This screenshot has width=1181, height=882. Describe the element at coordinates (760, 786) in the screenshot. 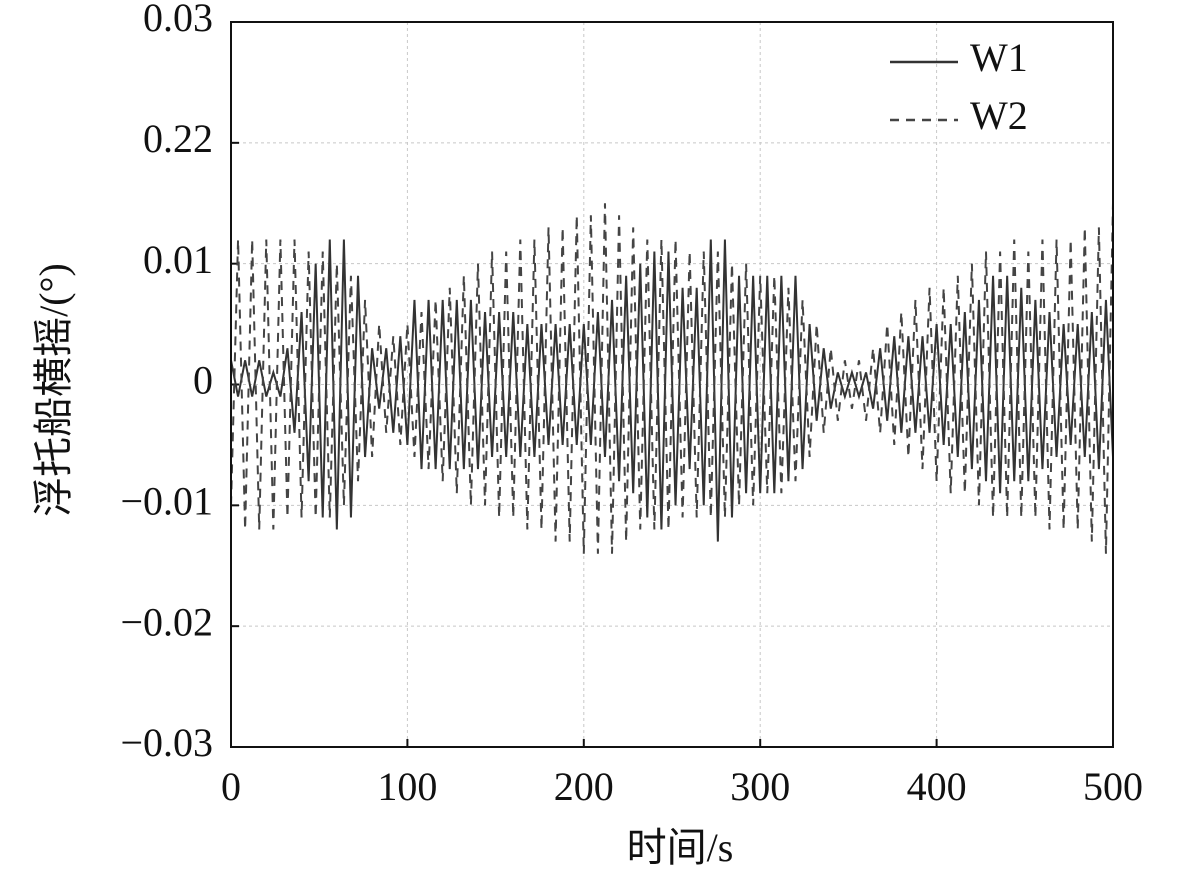

I see `x-tick-label: 300` at that location.